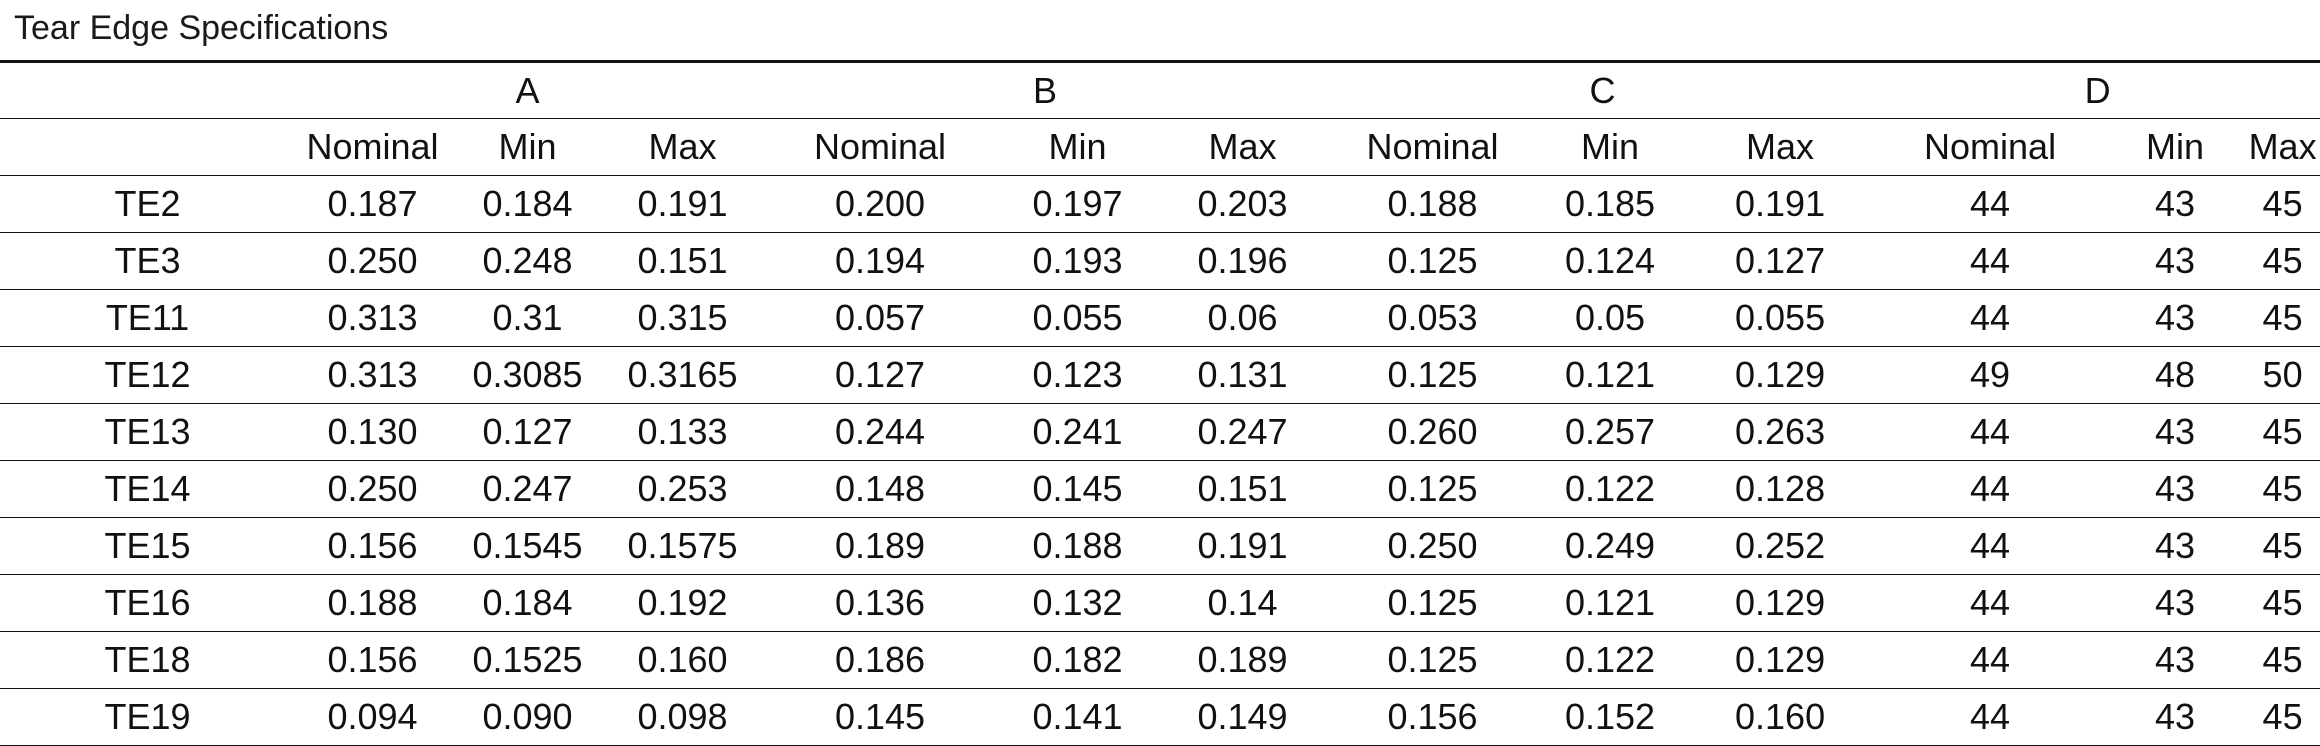  I want to click on group-header-row: A B C D, so click(1160, 89).